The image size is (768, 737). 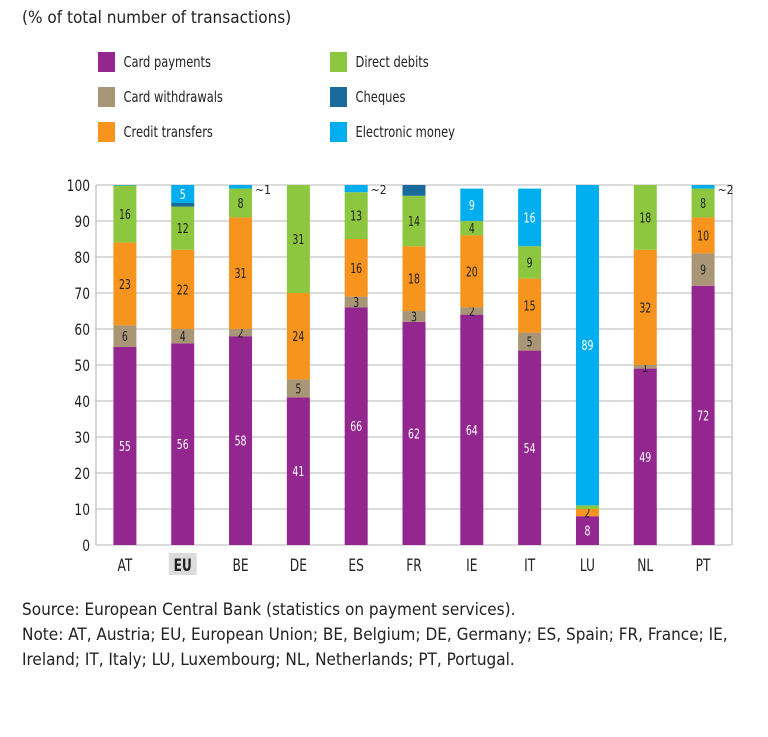 I want to click on bar-value-label: 12, so click(x=183, y=228).